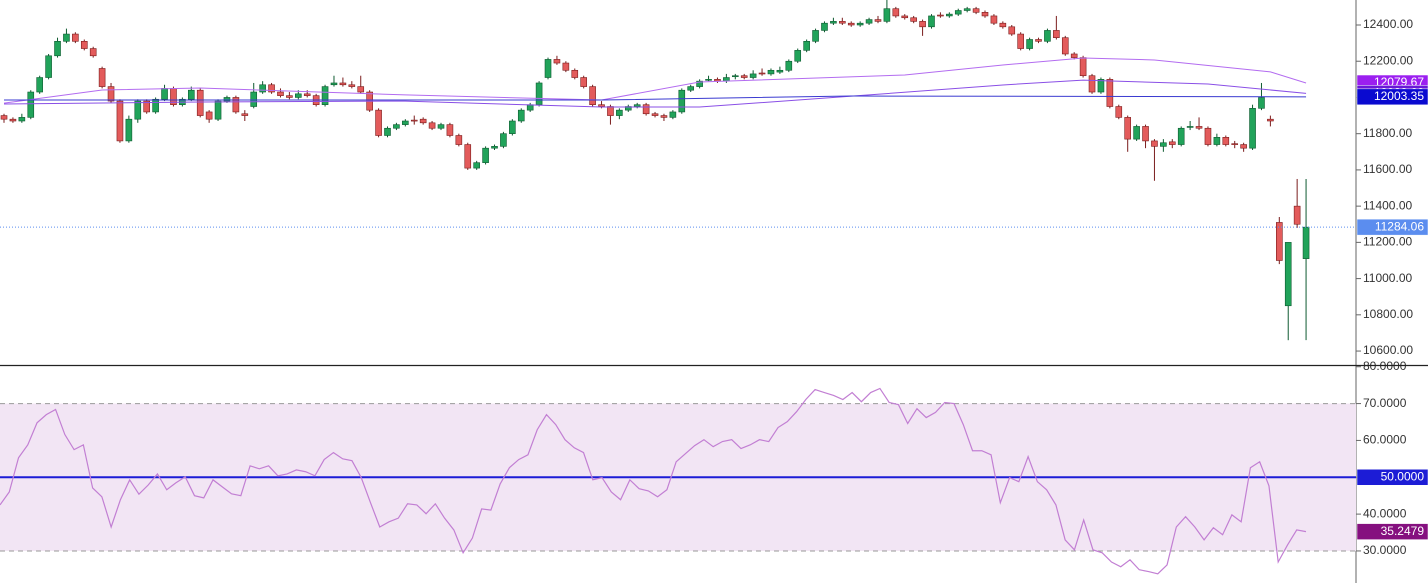  What do you see at coordinates (1403, 476) in the screenshot?
I see `midline-tag: 50.0000` at bounding box center [1403, 476].